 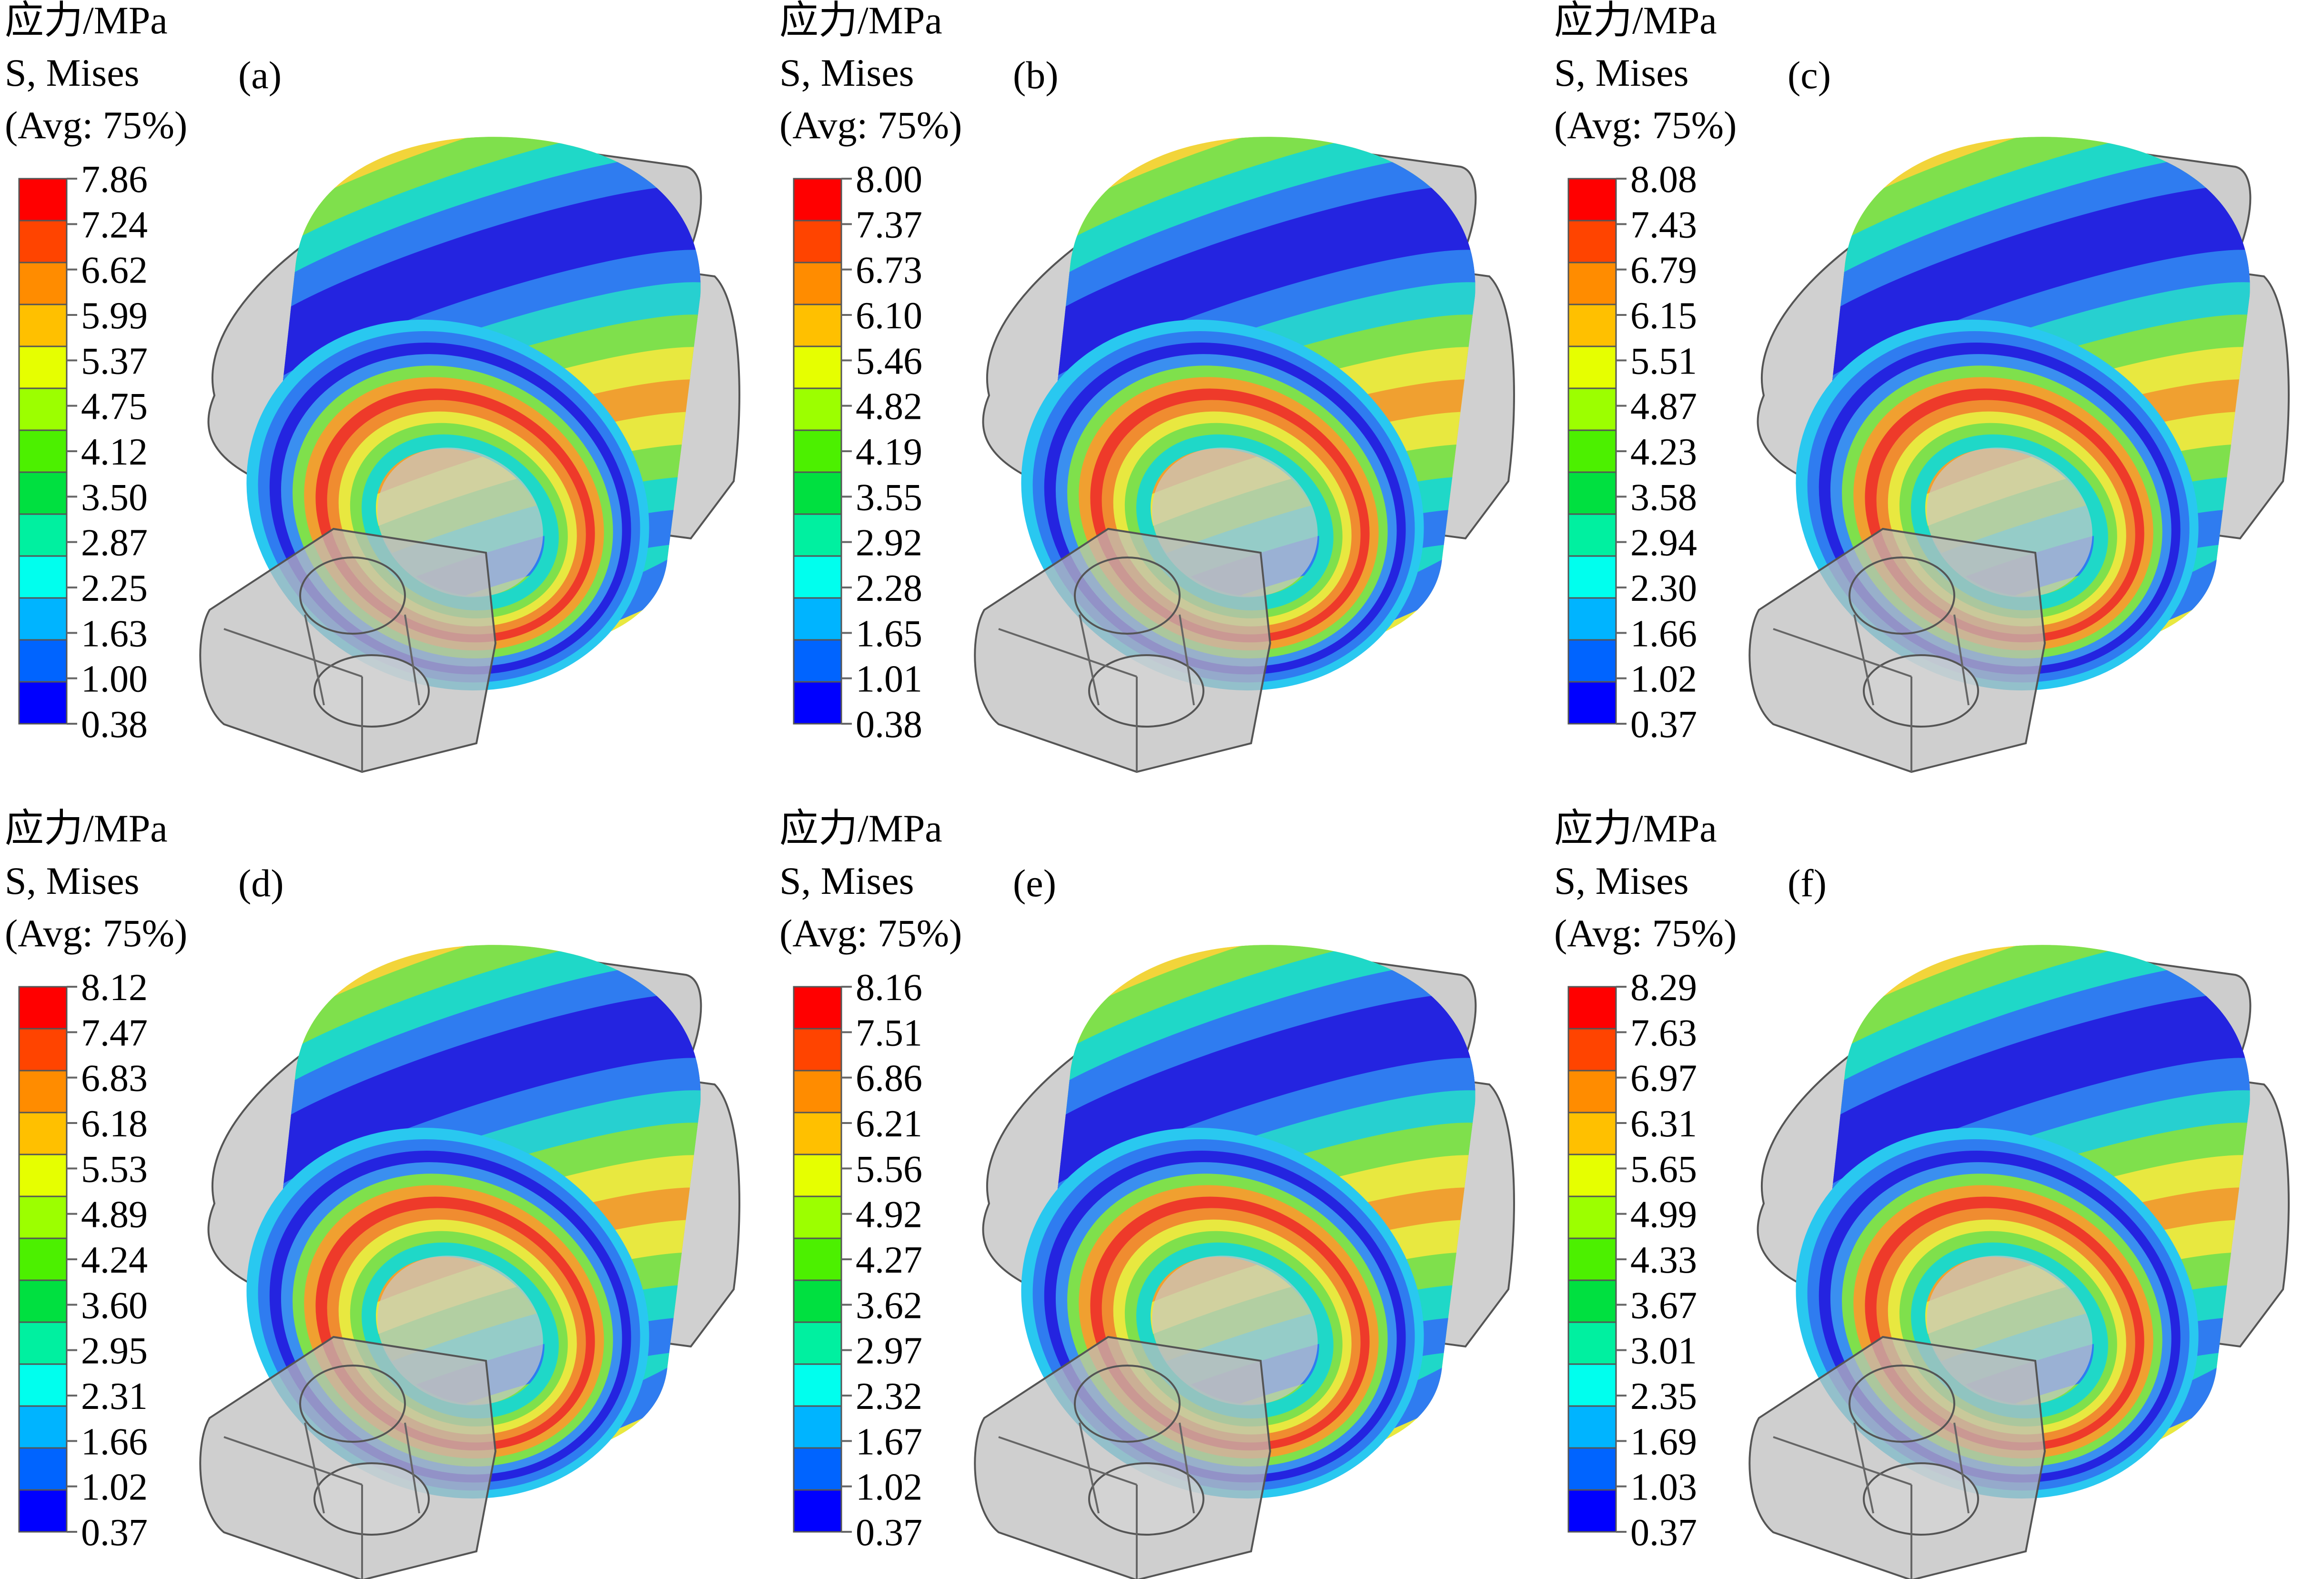 What do you see at coordinates (115, 316) in the screenshot?
I see `colorbar-tick-label: 5.99` at bounding box center [115, 316].